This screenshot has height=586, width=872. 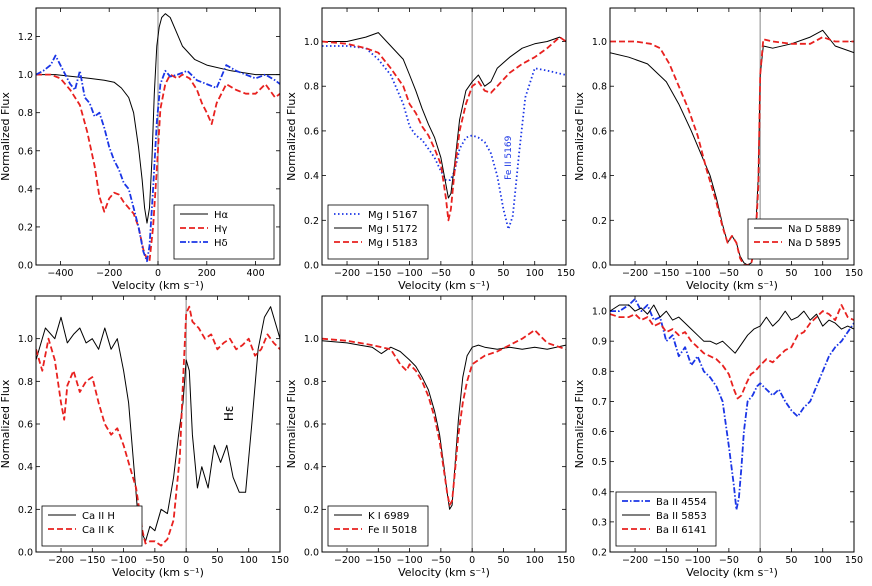 What do you see at coordinates (60, 273) in the screenshot?
I see `x-tick-label: −400` at bounding box center [60, 273].